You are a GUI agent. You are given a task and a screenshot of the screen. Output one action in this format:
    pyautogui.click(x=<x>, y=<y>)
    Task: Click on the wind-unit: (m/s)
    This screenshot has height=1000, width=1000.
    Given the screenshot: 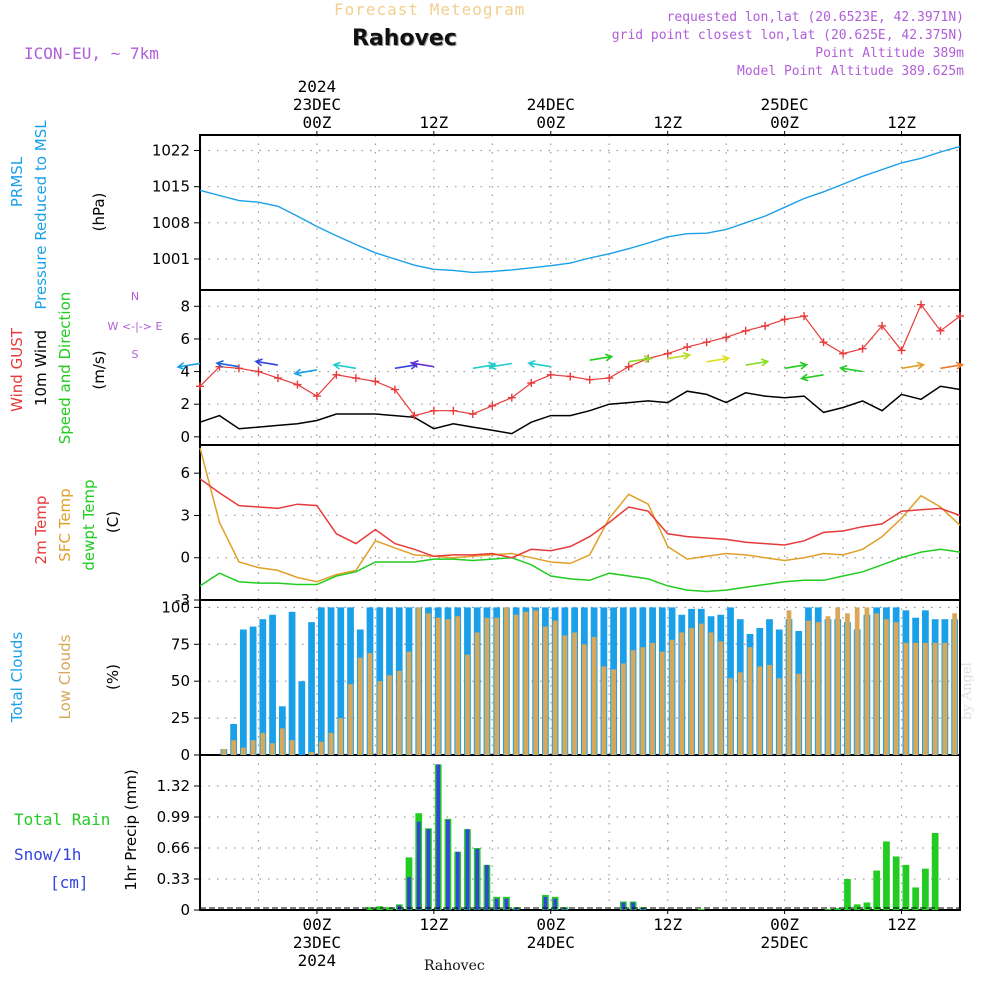 What is the action you would take?
    pyautogui.click(x=99, y=369)
    